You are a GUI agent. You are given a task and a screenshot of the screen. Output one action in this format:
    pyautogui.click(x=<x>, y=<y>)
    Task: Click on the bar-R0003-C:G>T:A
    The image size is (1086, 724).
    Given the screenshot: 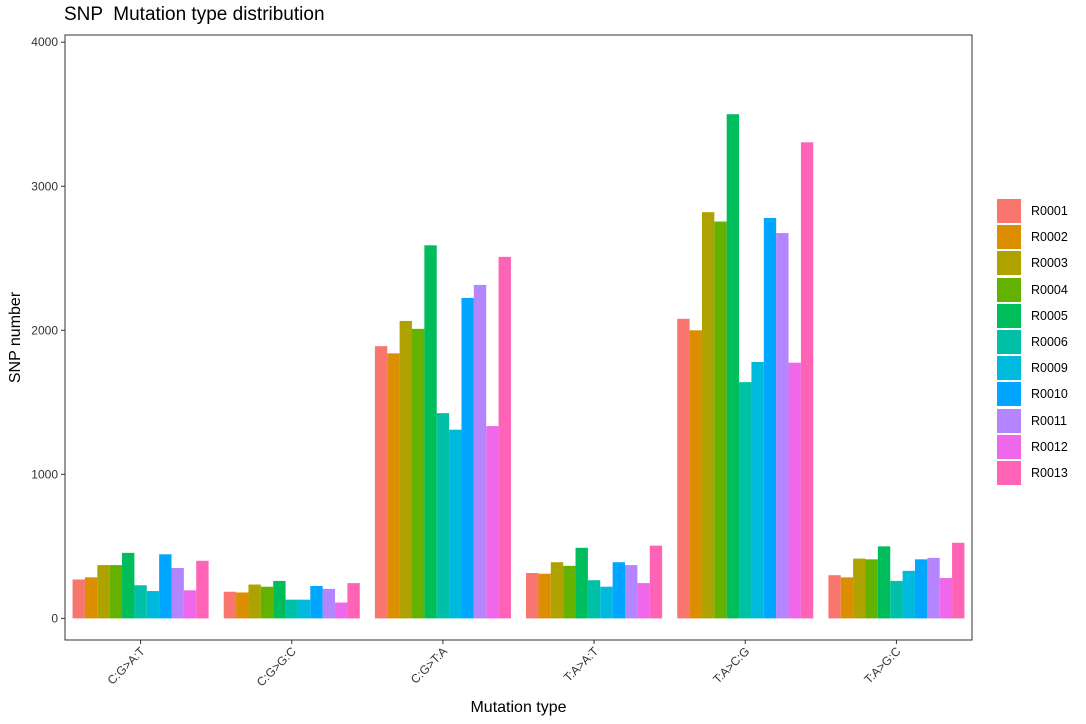 What is the action you would take?
    pyautogui.click(x=405, y=469)
    